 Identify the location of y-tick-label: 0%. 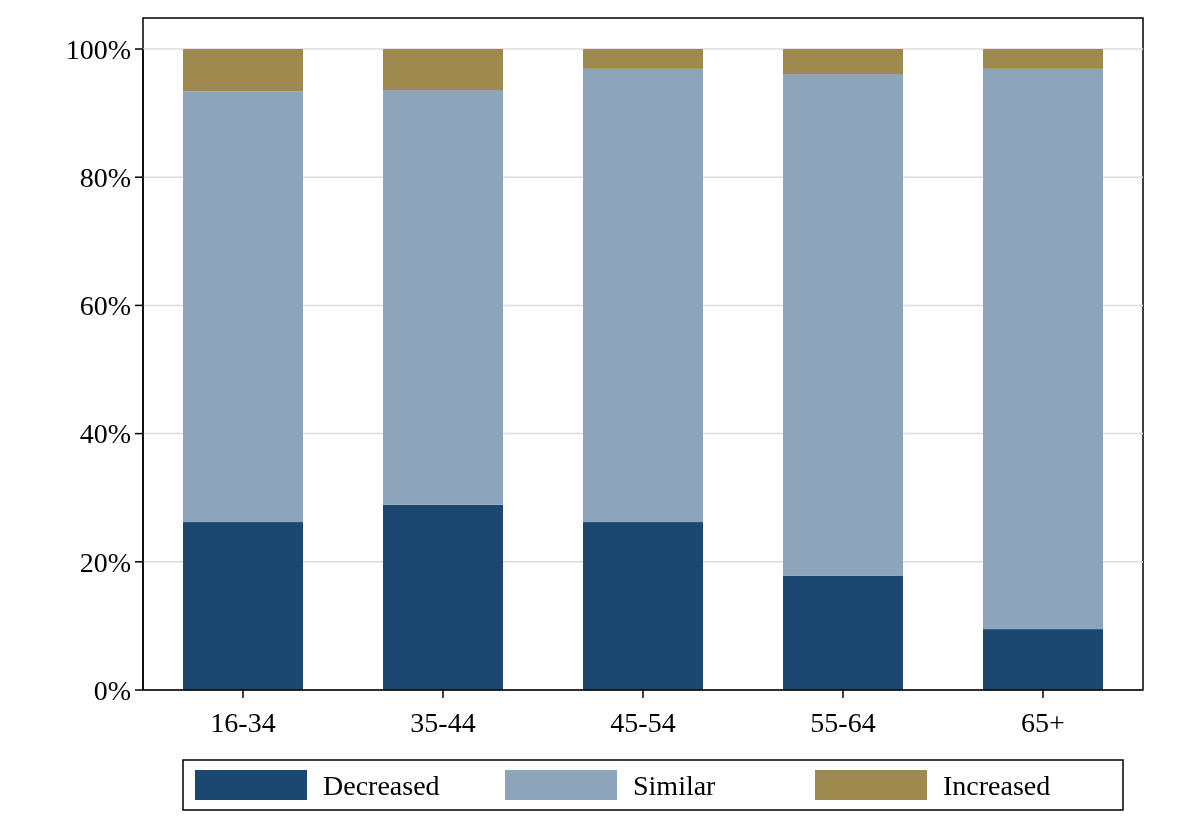
(112, 690).